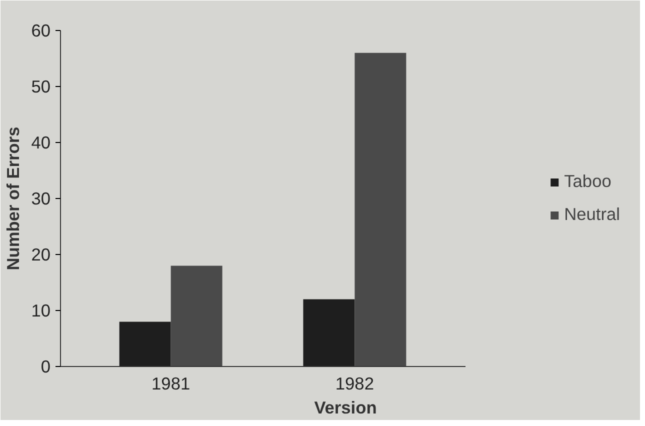 Image resolution: width=645 pixels, height=426 pixels. Describe the element at coordinates (588, 181) in the screenshot. I see `legend-label: Taboo` at that location.